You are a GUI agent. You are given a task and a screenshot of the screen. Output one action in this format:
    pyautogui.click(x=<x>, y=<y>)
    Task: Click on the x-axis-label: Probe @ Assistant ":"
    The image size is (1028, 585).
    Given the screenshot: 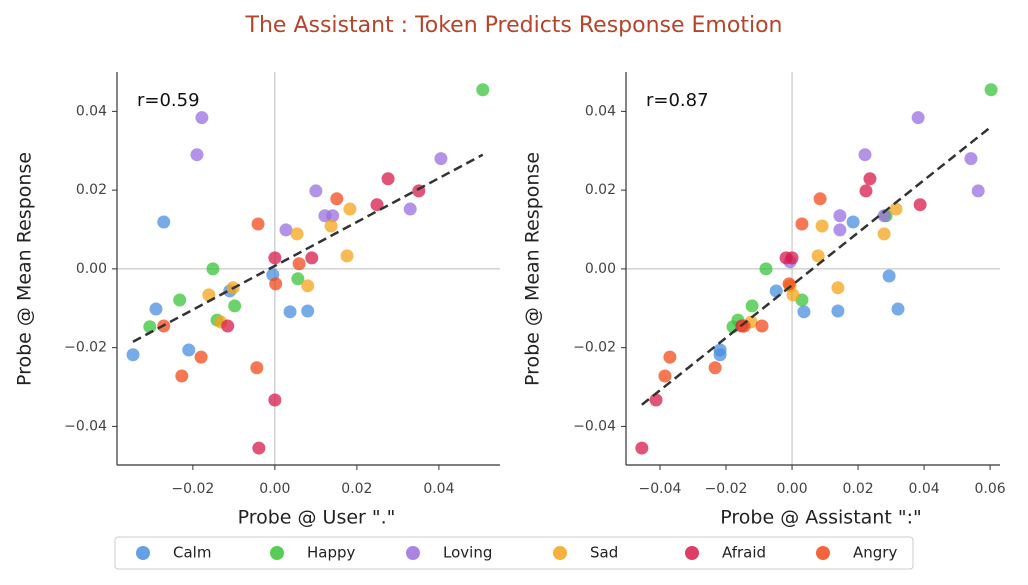 What is the action you would take?
    pyautogui.click(x=820, y=518)
    